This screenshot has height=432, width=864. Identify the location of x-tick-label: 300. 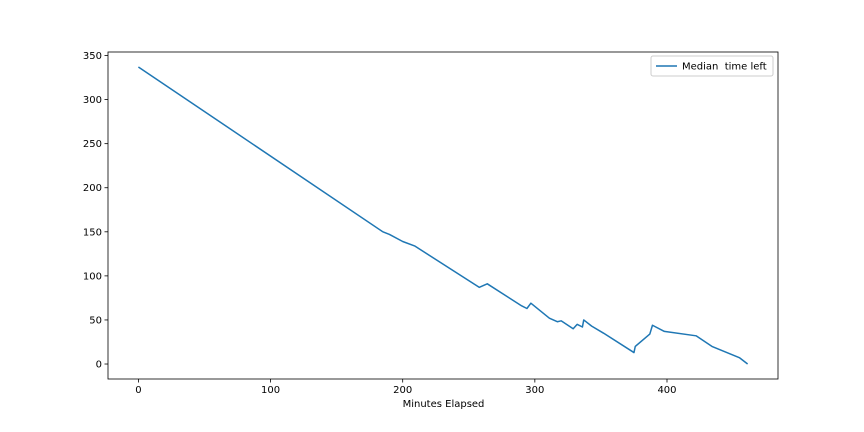
(534, 390).